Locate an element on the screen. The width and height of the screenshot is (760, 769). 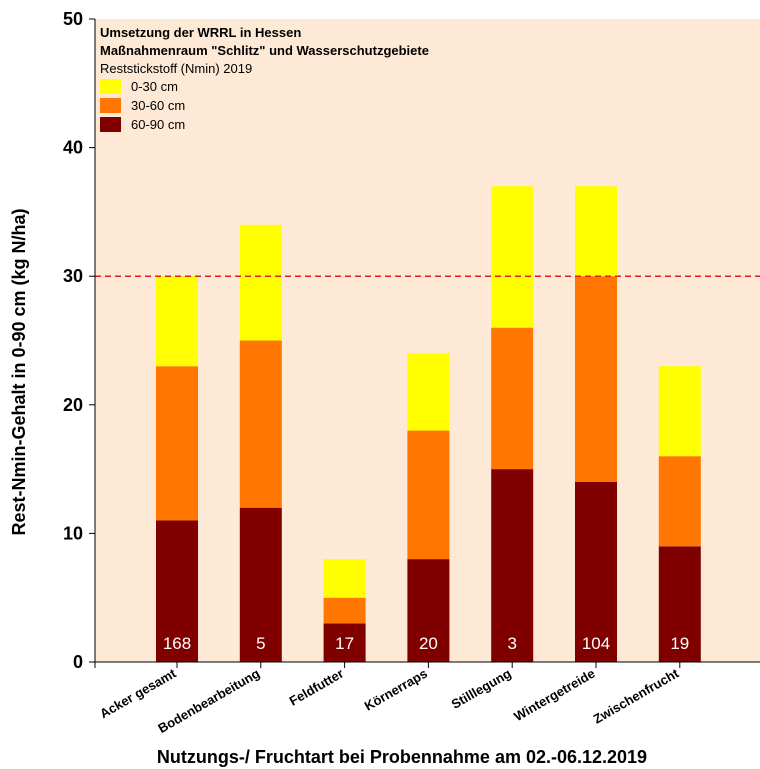
count-label: 20 is located at coordinates (428, 643).